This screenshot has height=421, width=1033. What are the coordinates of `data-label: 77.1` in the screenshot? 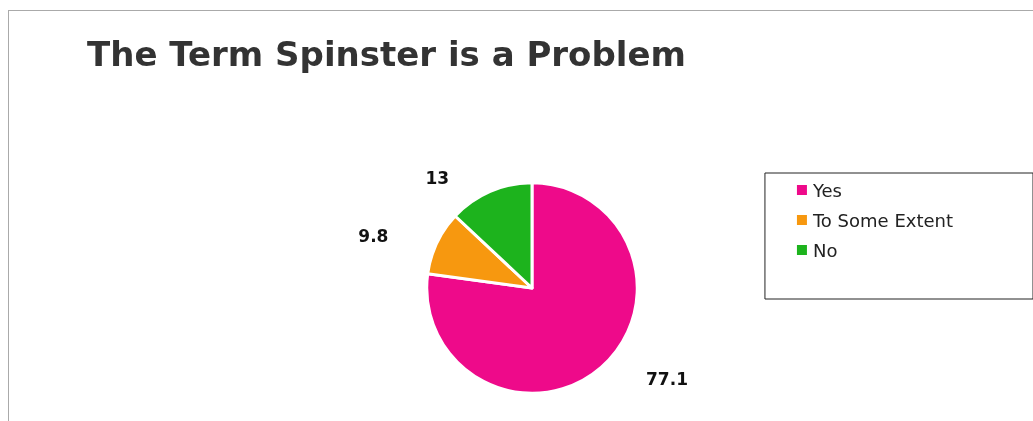 It's located at (667, 378).